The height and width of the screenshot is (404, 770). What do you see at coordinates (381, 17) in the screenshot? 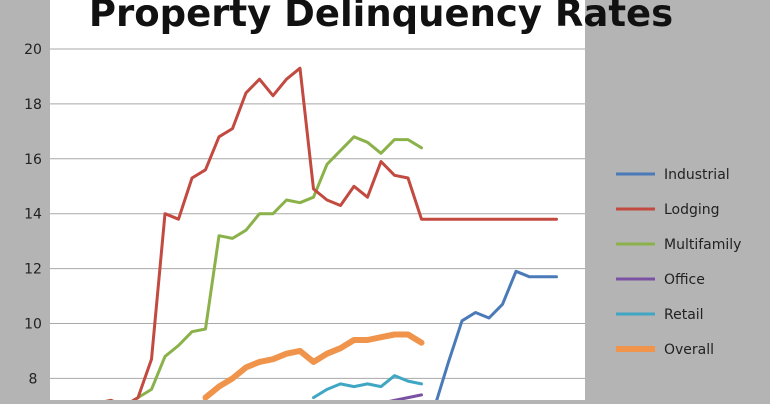
I see `chart-title: Property Delinquency Rates` at bounding box center [381, 17].